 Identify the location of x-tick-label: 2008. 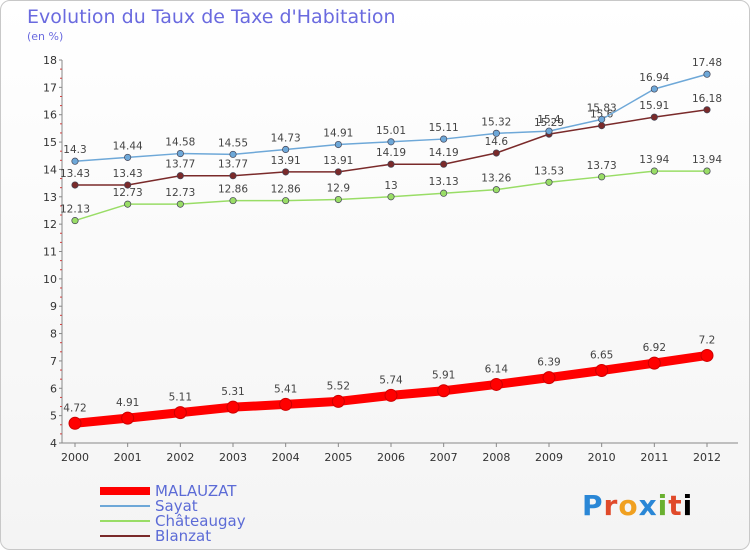
(496, 457).